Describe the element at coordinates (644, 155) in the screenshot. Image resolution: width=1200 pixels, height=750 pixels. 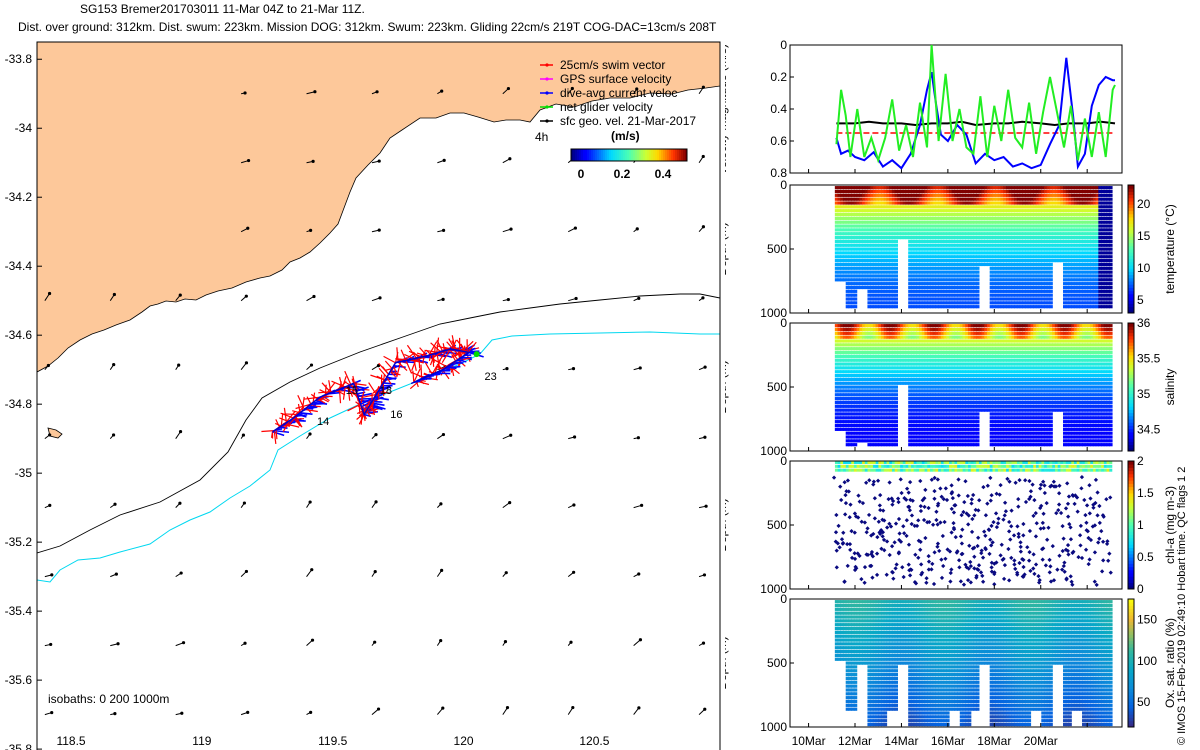
I see `colorbar-cell` at that location.